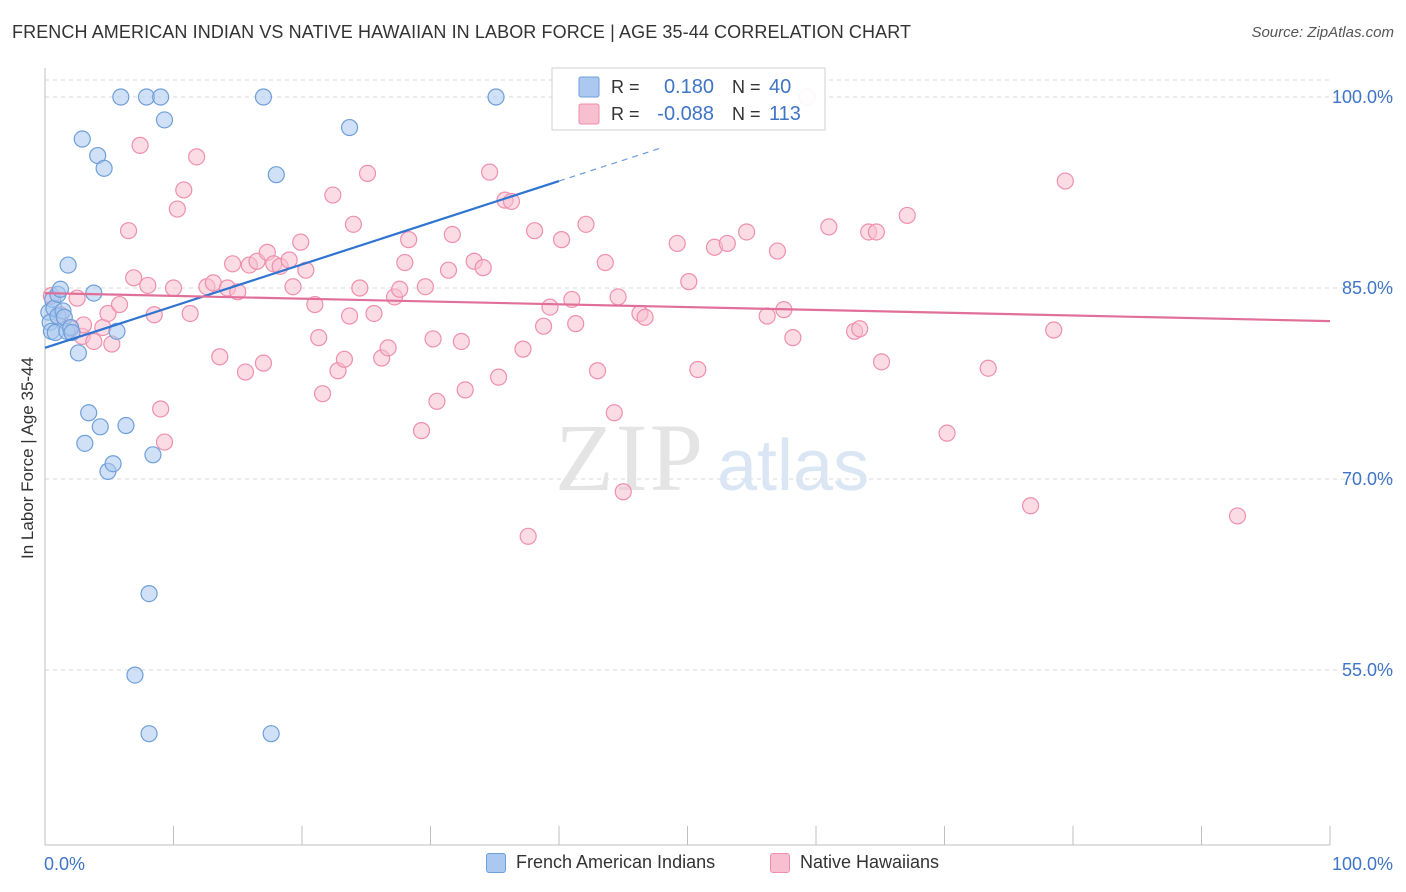  I want to click on legend-label-native-hawaiians: Native Hawaiians, so click(870, 862).